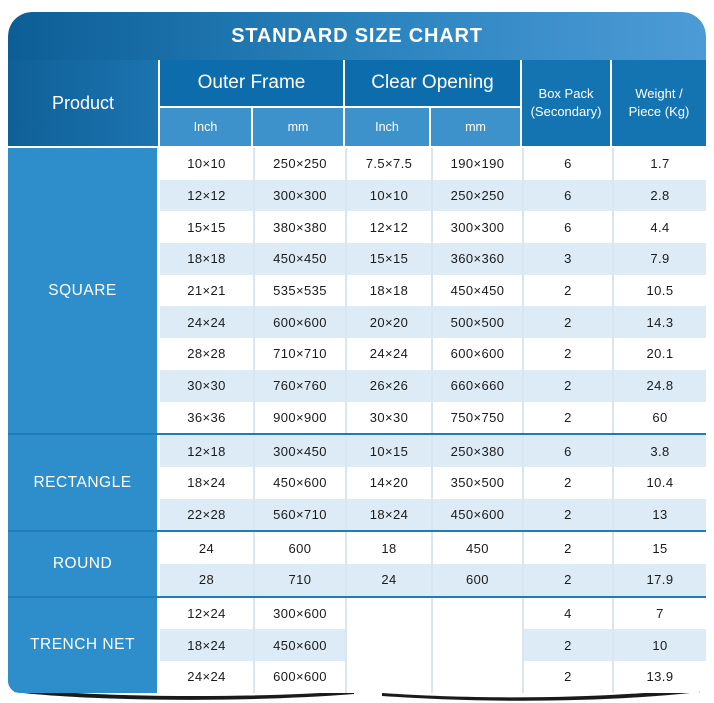  I want to click on header-clear-opening: Clear Opening, so click(432, 83).